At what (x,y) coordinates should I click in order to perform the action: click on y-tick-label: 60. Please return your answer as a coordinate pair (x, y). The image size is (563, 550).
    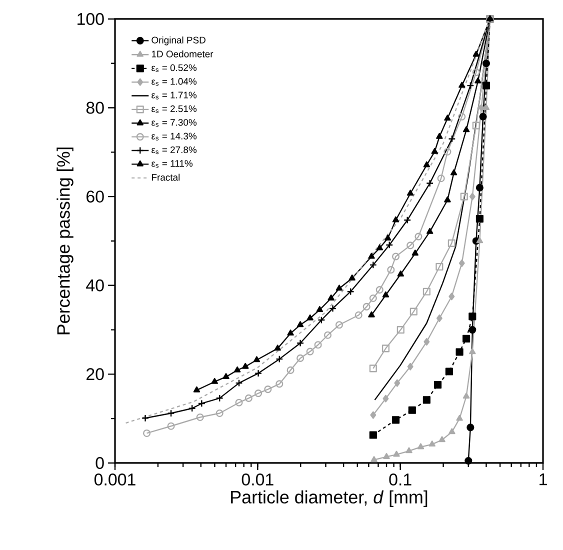
    Looking at the image, I should click on (95, 196).